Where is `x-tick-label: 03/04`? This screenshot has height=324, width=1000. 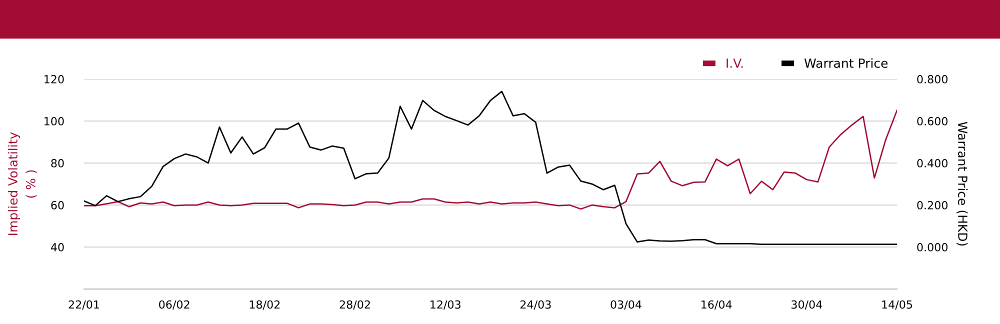
x-tick-label: 03/04 is located at coordinates (626, 305).